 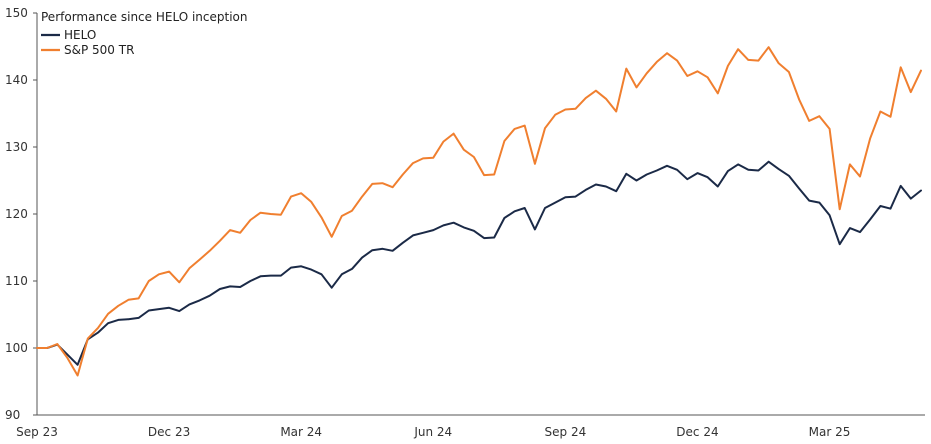 What do you see at coordinates (169, 432) in the screenshot?
I see `x-tick-label: Dec 23` at bounding box center [169, 432].